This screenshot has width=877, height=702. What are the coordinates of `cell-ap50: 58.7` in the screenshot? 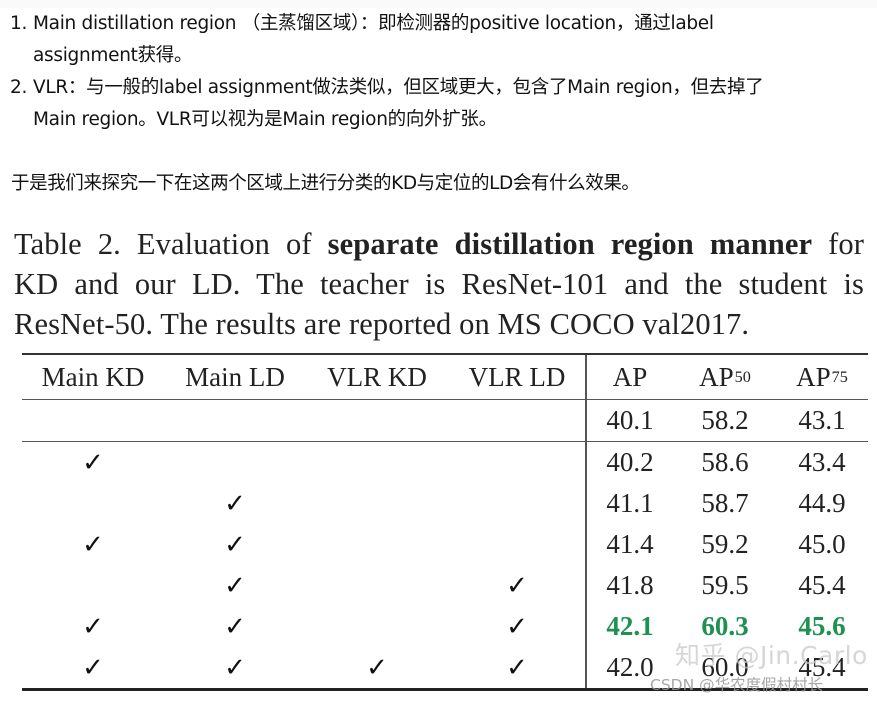 It's located at (725, 503).